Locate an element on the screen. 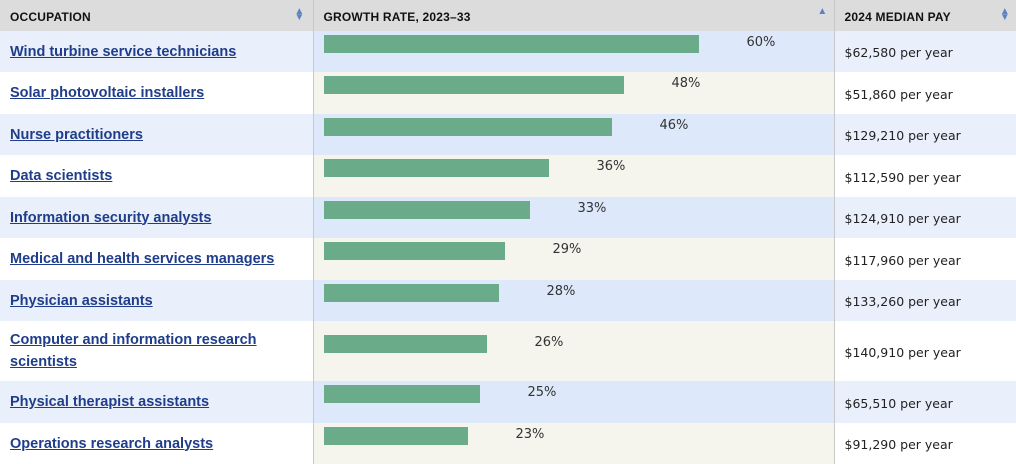  median-pay-value: $51,860 per year is located at coordinates (898, 94).